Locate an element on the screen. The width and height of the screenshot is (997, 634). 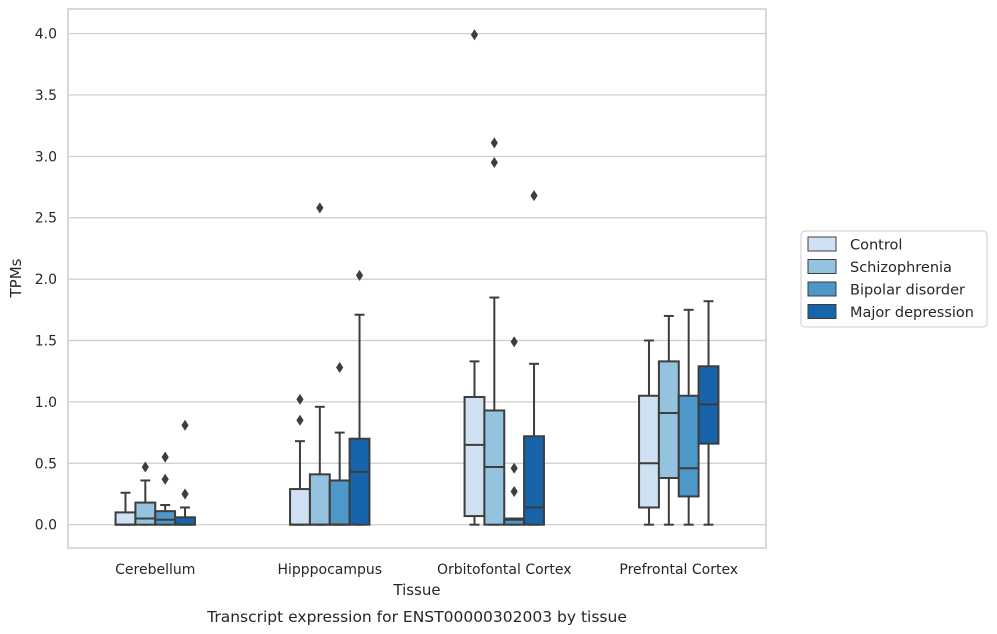
x-tick-label: Prefrontal Cortex is located at coordinates (678, 570).